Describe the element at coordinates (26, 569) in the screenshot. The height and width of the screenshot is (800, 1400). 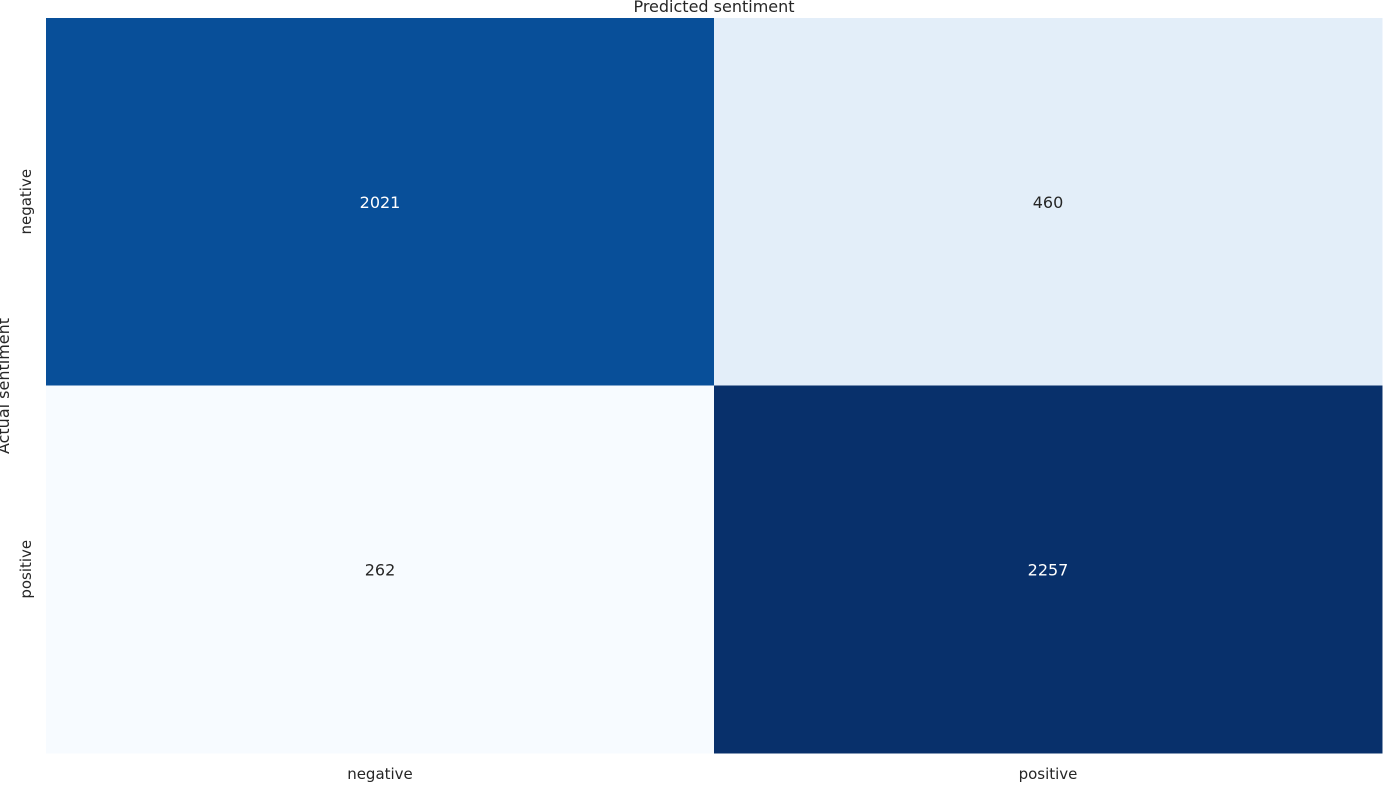
I see `y-tick-label-positive: positive` at that location.